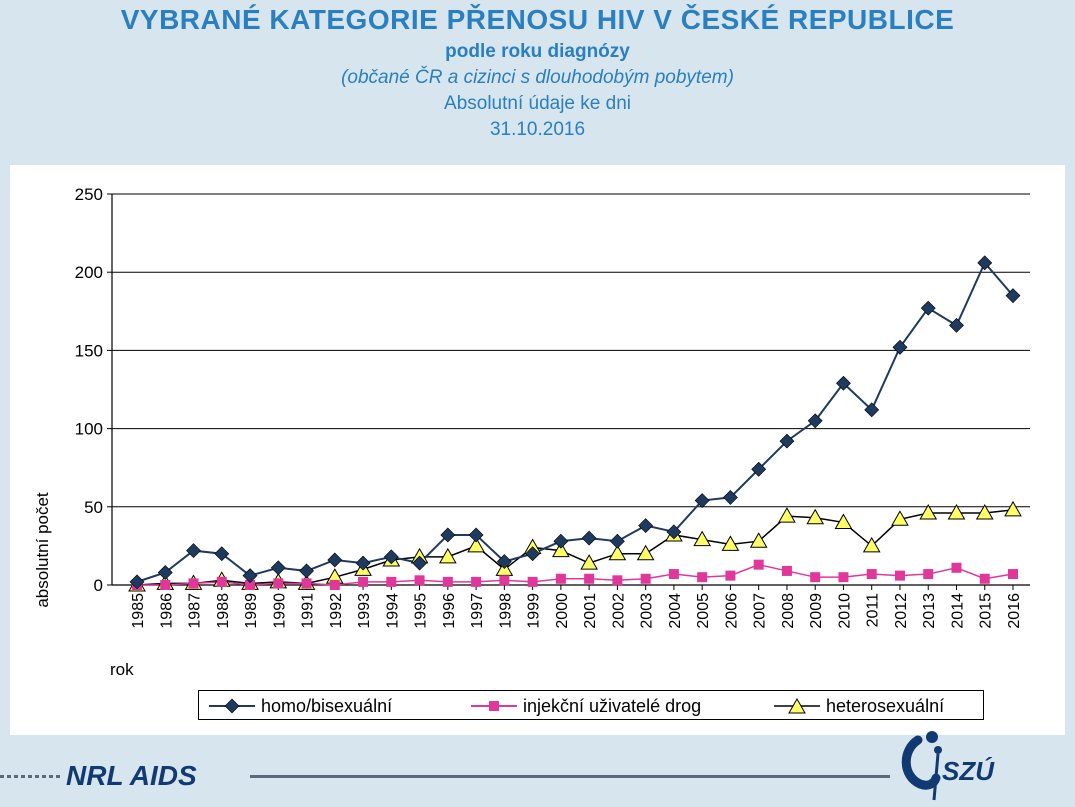 Image resolution: width=1075 pixels, height=807 pixels. Describe the element at coordinates (570, 776) in the screenshot. I see `footer-divider` at that location.